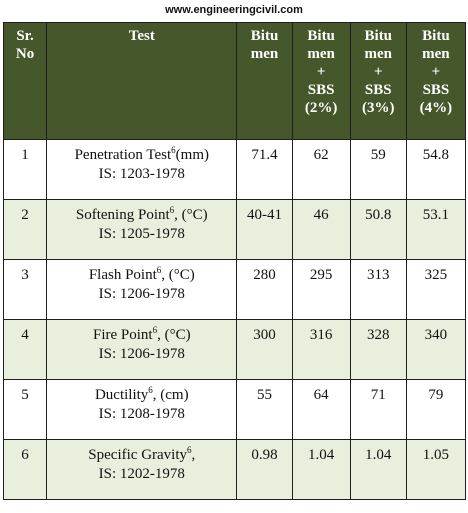 The height and width of the screenshot is (513, 468). What do you see at coordinates (234, 10) in the screenshot?
I see `watermark-text: www.engineeringcivil.com` at bounding box center [234, 10].